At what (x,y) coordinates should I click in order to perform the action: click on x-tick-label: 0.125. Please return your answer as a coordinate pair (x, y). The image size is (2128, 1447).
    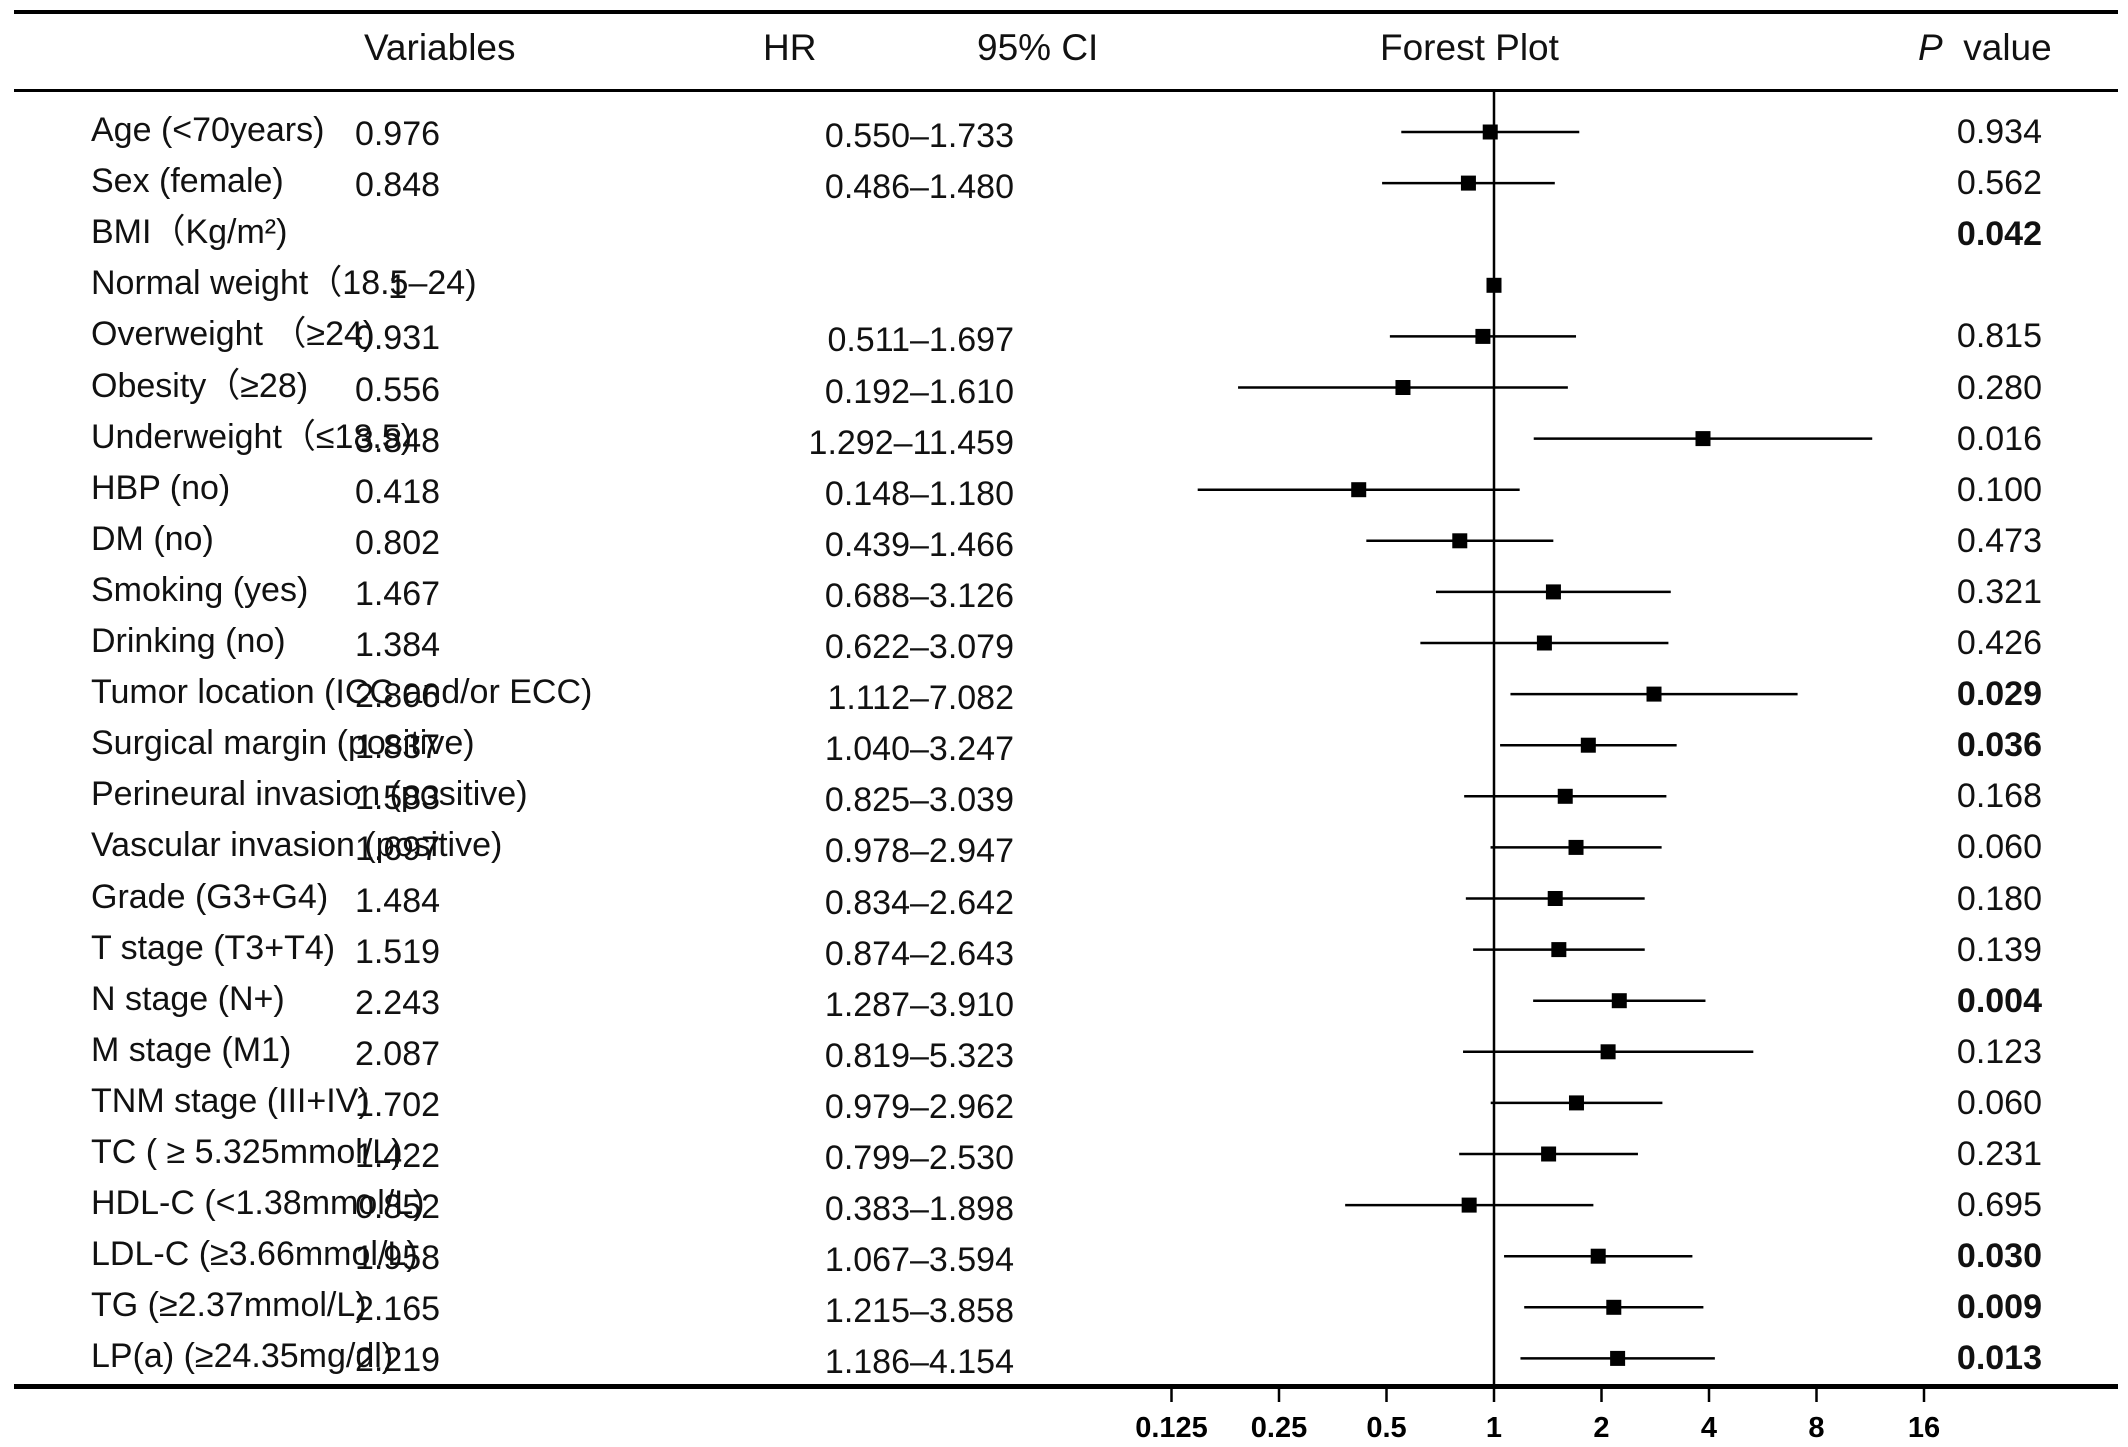
    Looking at the image, I should click on (1171, 1428).